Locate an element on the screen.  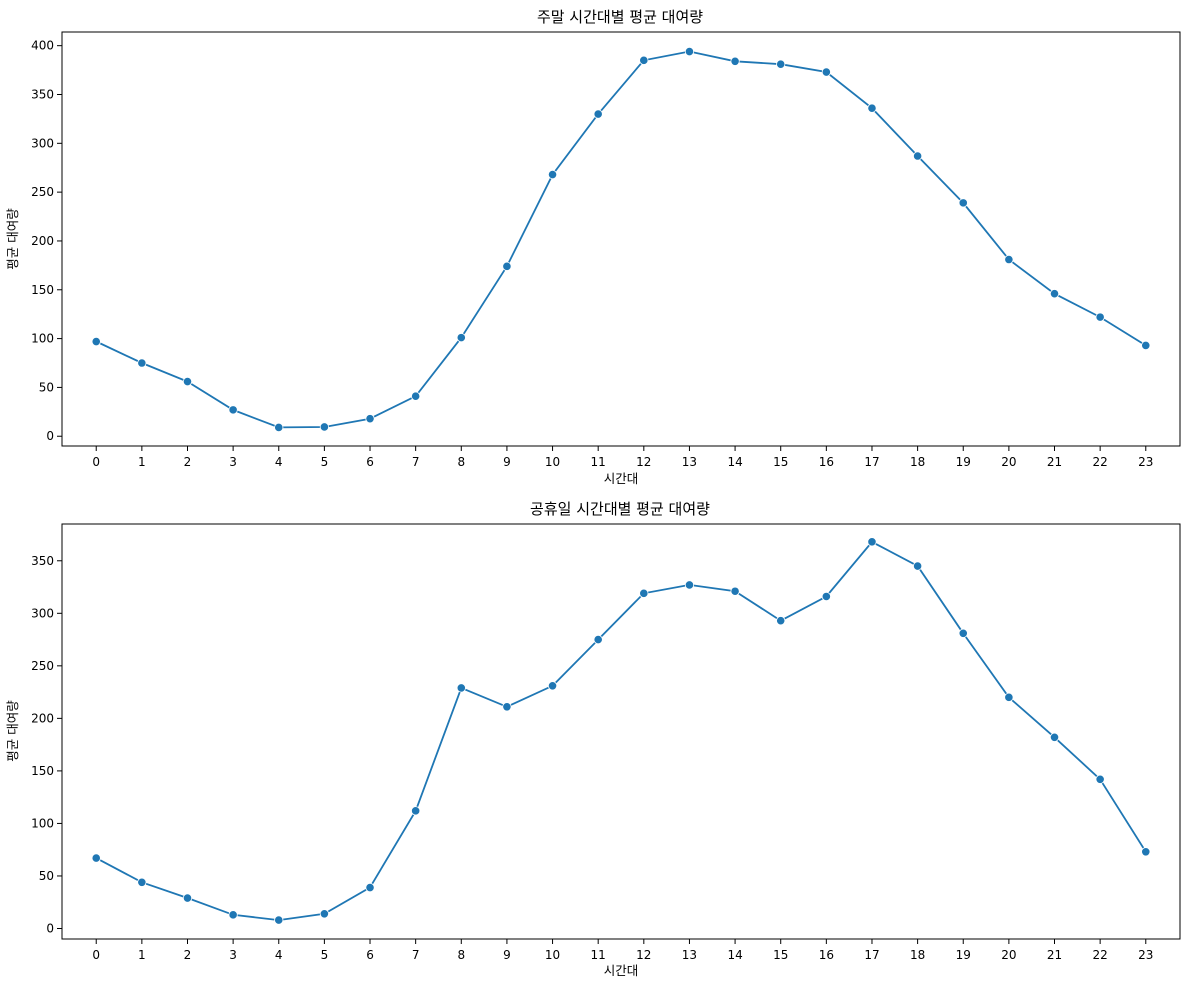
y-tick-label: 300 is located at coordinates (42, 613).